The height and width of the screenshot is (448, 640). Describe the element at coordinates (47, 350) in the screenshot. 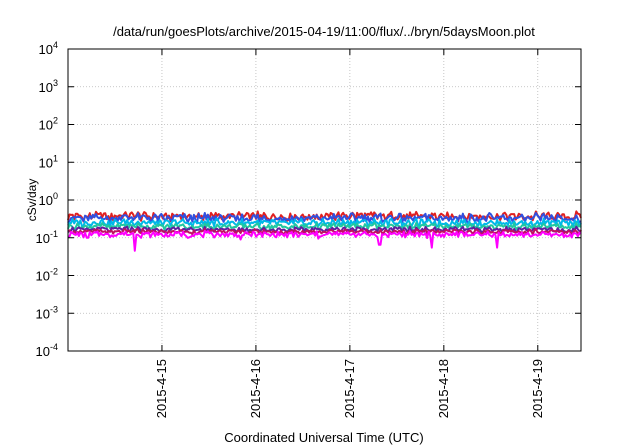

I see `y-tick-label: 10⁻⁴` at that location.